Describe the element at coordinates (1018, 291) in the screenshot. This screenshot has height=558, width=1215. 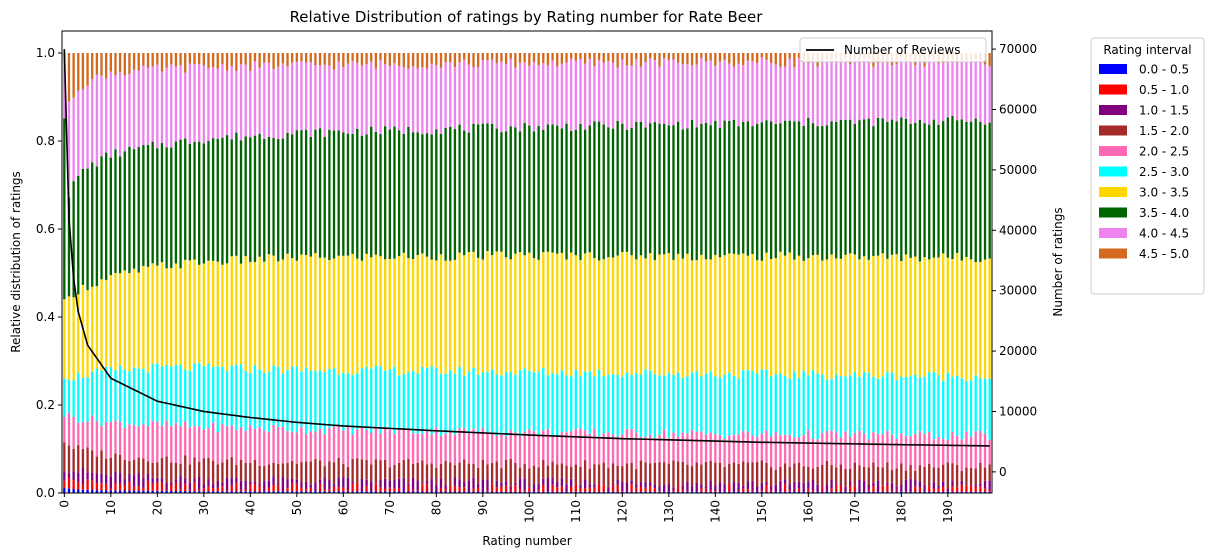
I see `y2-tick-label: 30000` at that location.